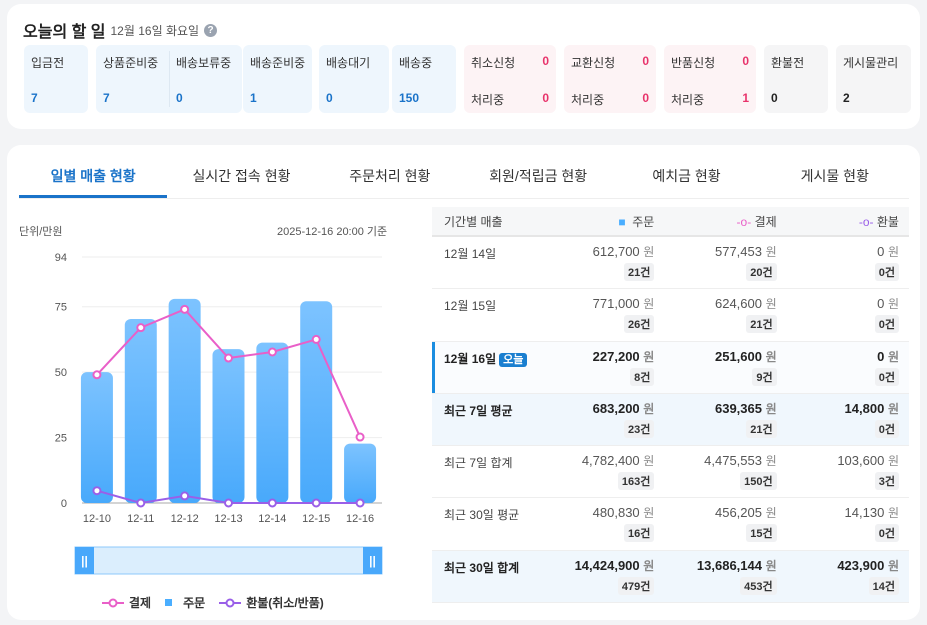 This screenshot has height=625, width=927. I want to click on grip-icon: ||, so click(372, 561).